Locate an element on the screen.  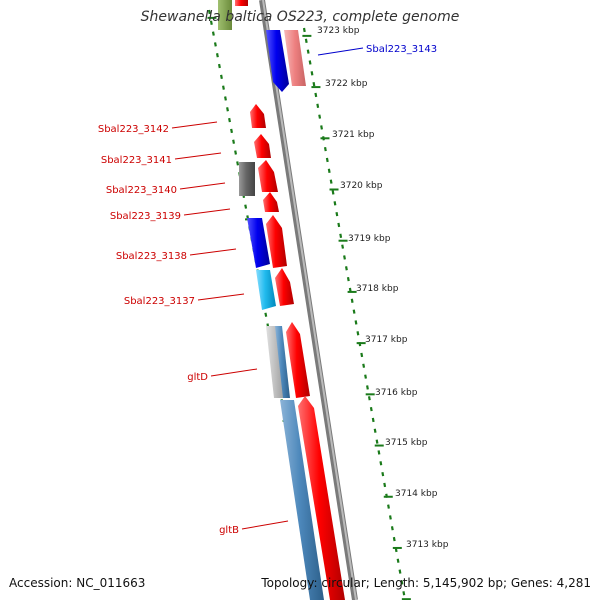
label-sbal223-3143: Sbal223_3143 is located at coordinates (401, 49).